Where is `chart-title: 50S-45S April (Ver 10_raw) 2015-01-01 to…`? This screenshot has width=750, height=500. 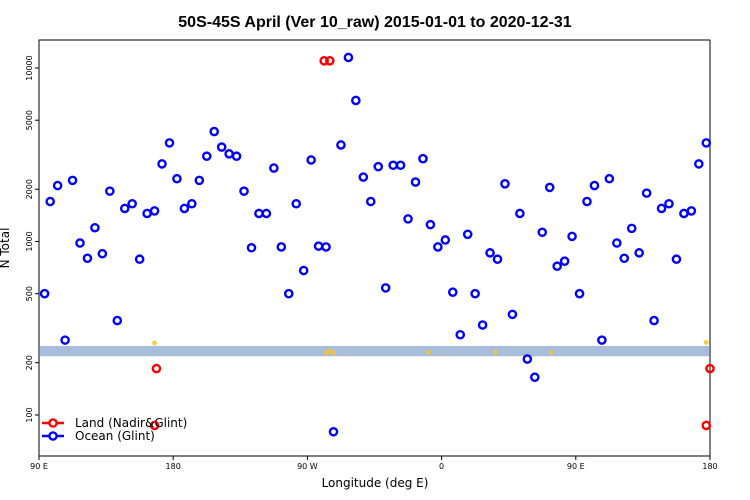 chart-title: 50S-45S April (Ver 10_raw) 2015-01-01 to… is located at coordinates (375, 22).